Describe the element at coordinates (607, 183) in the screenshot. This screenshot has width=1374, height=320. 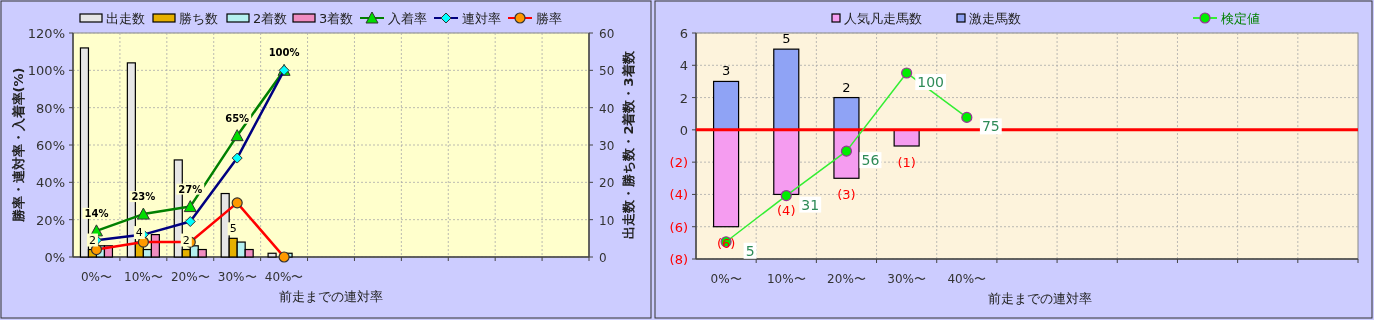
I see `y2-tick-label: 20` at that location.